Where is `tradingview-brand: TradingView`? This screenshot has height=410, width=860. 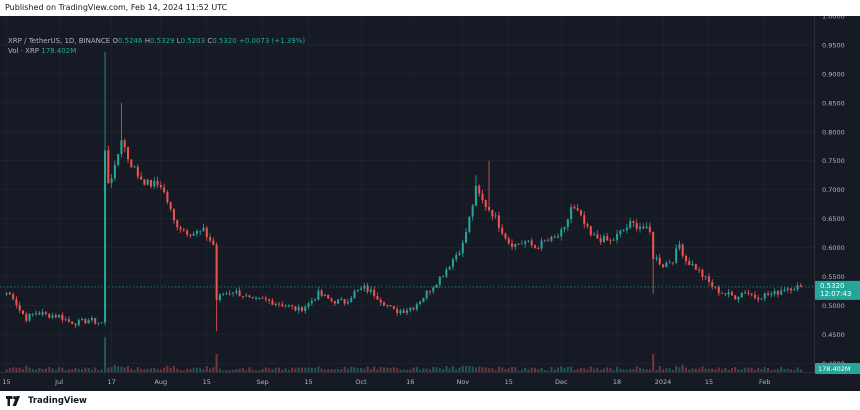
tradingview-brand: TradingView is located at coordinates (46, 401).